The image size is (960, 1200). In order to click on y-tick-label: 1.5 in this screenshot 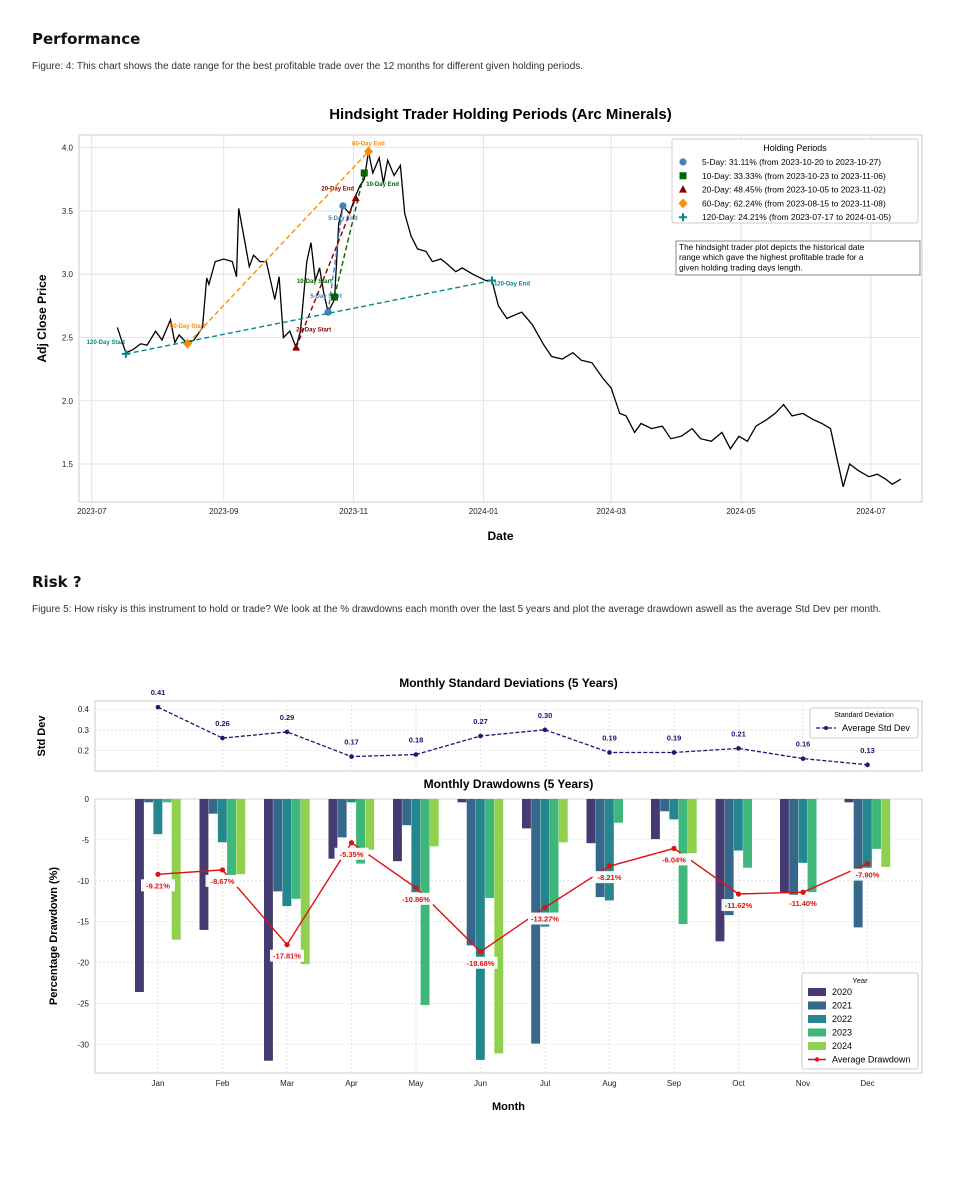, I will do `click(68, 464)`.